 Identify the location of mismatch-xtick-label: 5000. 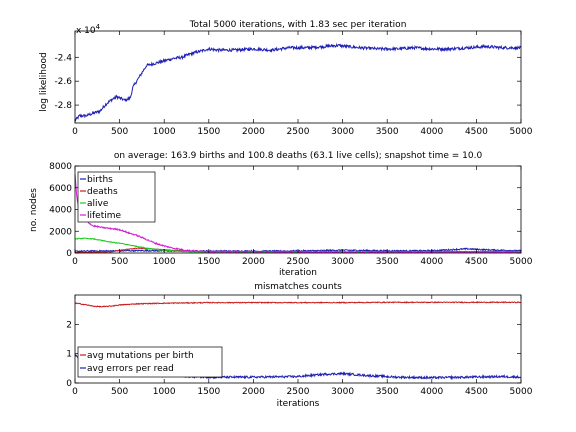
(521, 392).